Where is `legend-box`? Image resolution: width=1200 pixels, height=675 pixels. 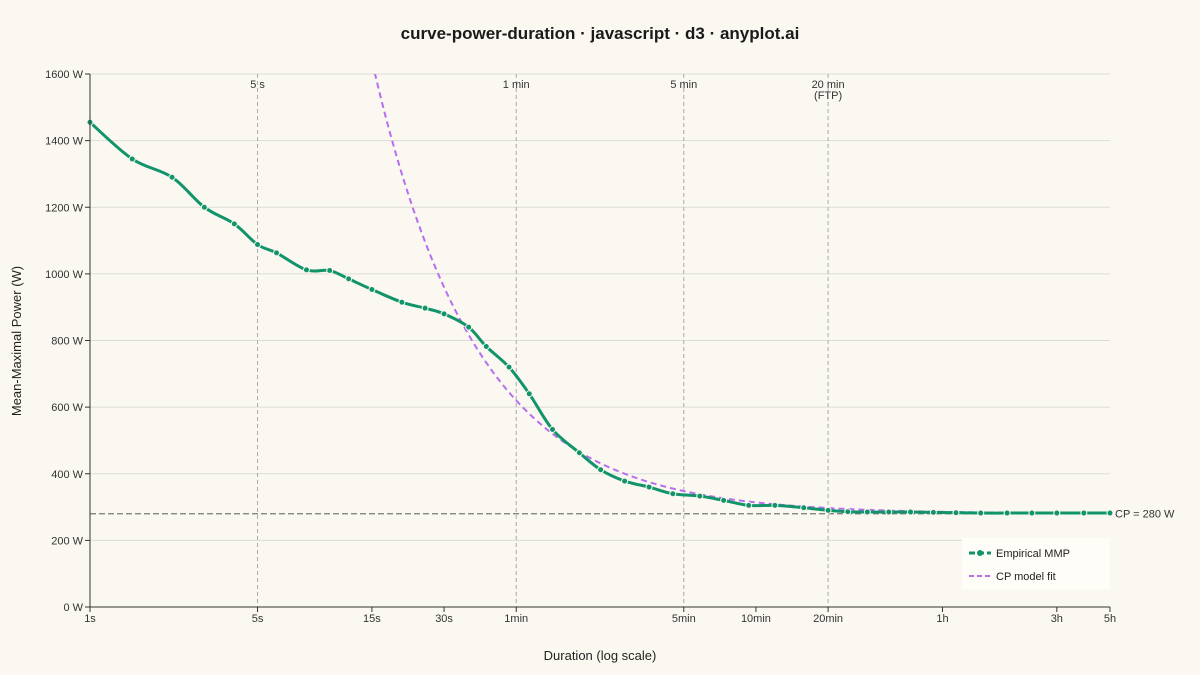
legend-box is located at coordinates (1036, 563).